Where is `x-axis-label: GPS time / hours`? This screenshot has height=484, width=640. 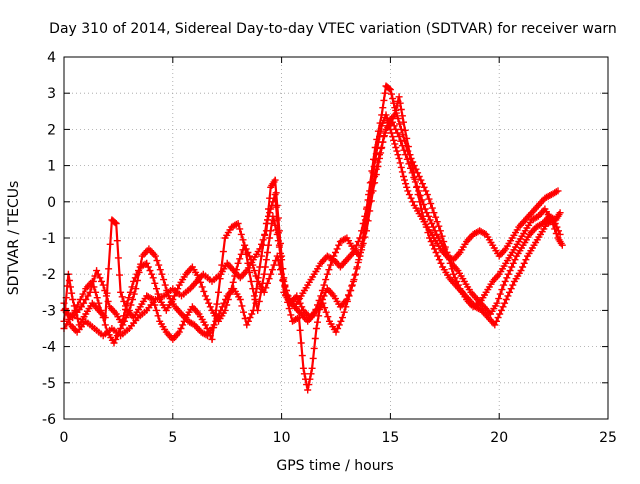 x-axis-label: GPS time / hours is located at coordinates (334, 466).